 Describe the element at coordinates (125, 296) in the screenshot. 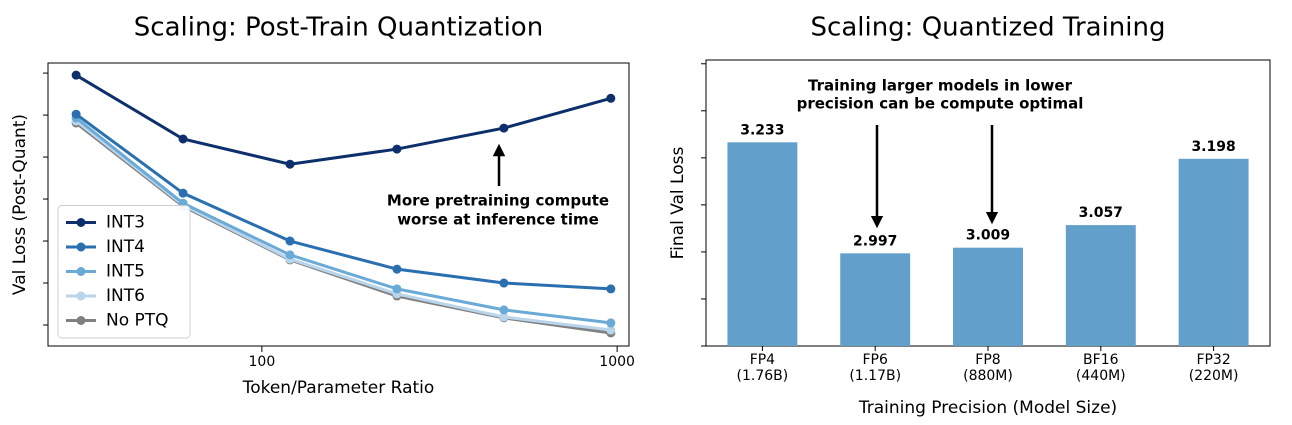

I see `legend-label: INT6` at that location.